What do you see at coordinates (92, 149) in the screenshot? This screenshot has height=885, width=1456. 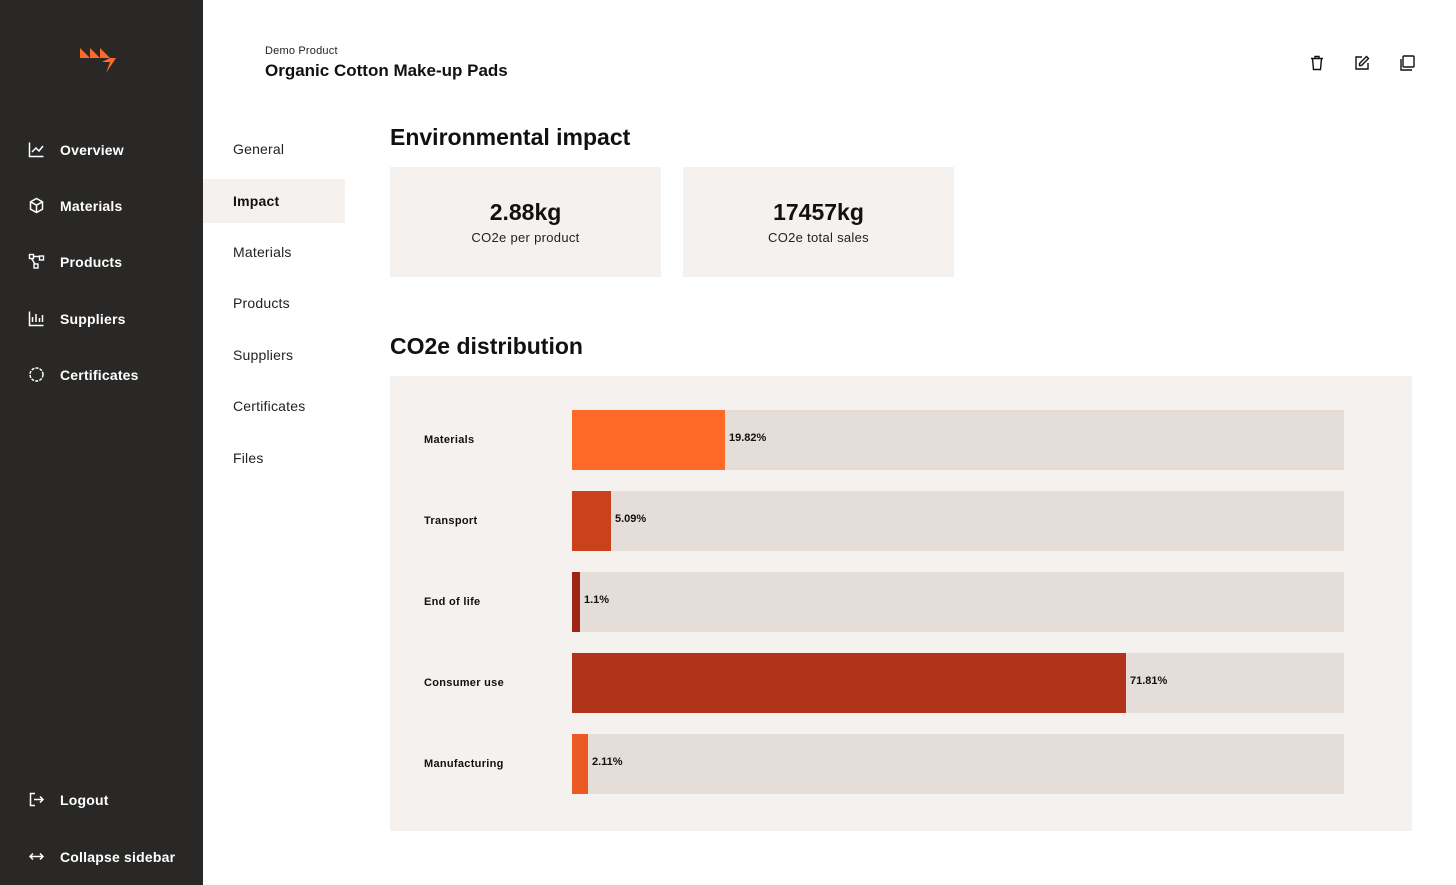 I see `sidebar-item-label: Overview` at bounding box center [92, 149].